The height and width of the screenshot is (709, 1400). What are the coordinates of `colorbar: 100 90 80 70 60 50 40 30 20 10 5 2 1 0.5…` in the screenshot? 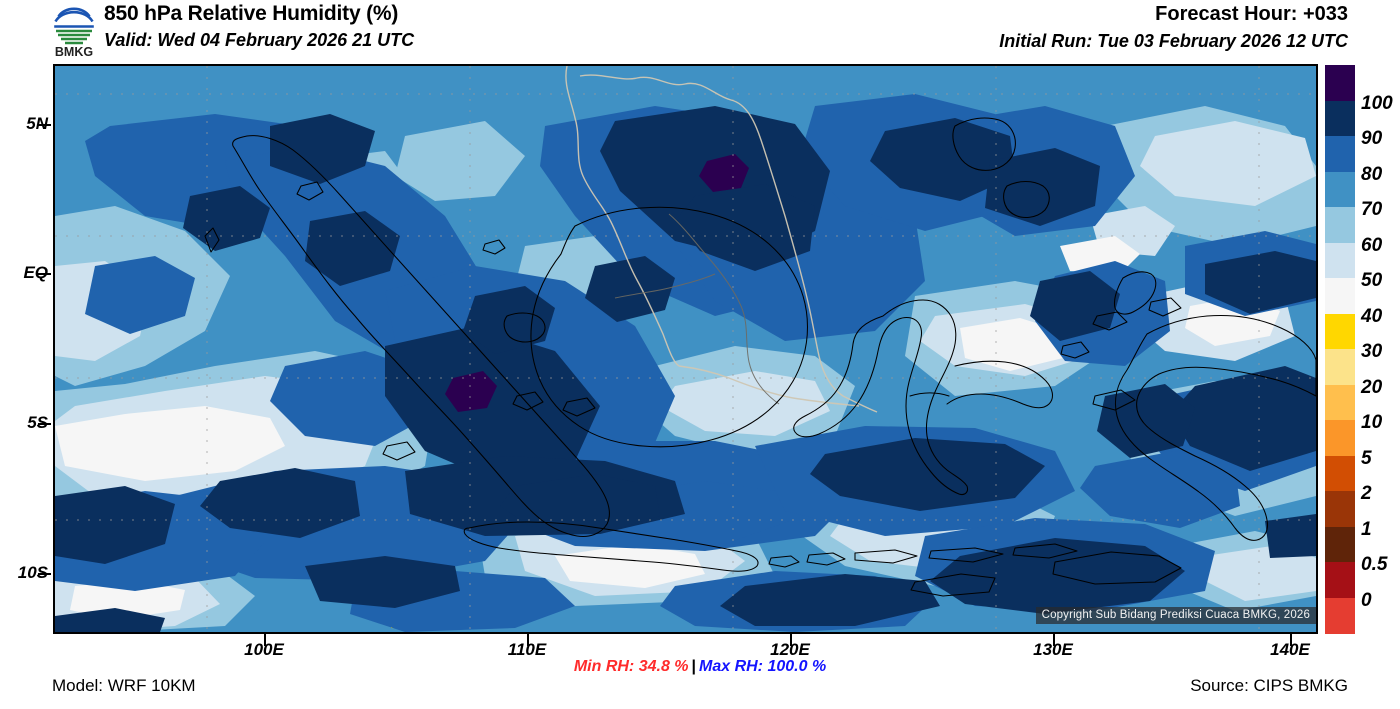 It's located at (1359, 349).